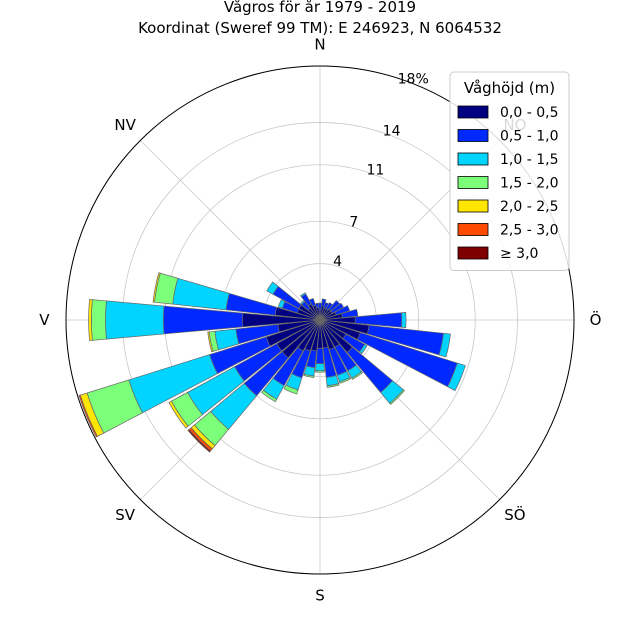 The height and width of the screenshot is (644, 640). I want to click on legend-label-6: ≥ 3,0, so click(519, 254).